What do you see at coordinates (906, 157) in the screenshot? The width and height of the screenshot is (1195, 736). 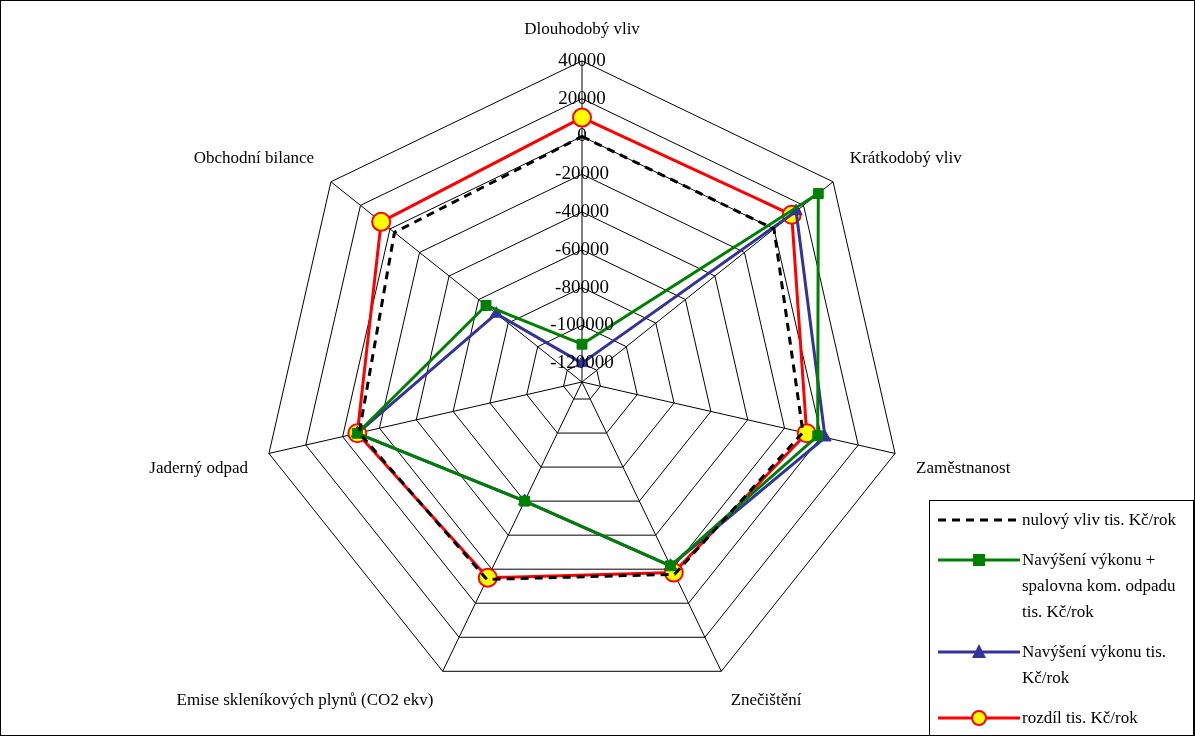 I see `spoke-label: Krátkodobý vliv` at bounding box center [906, 157].